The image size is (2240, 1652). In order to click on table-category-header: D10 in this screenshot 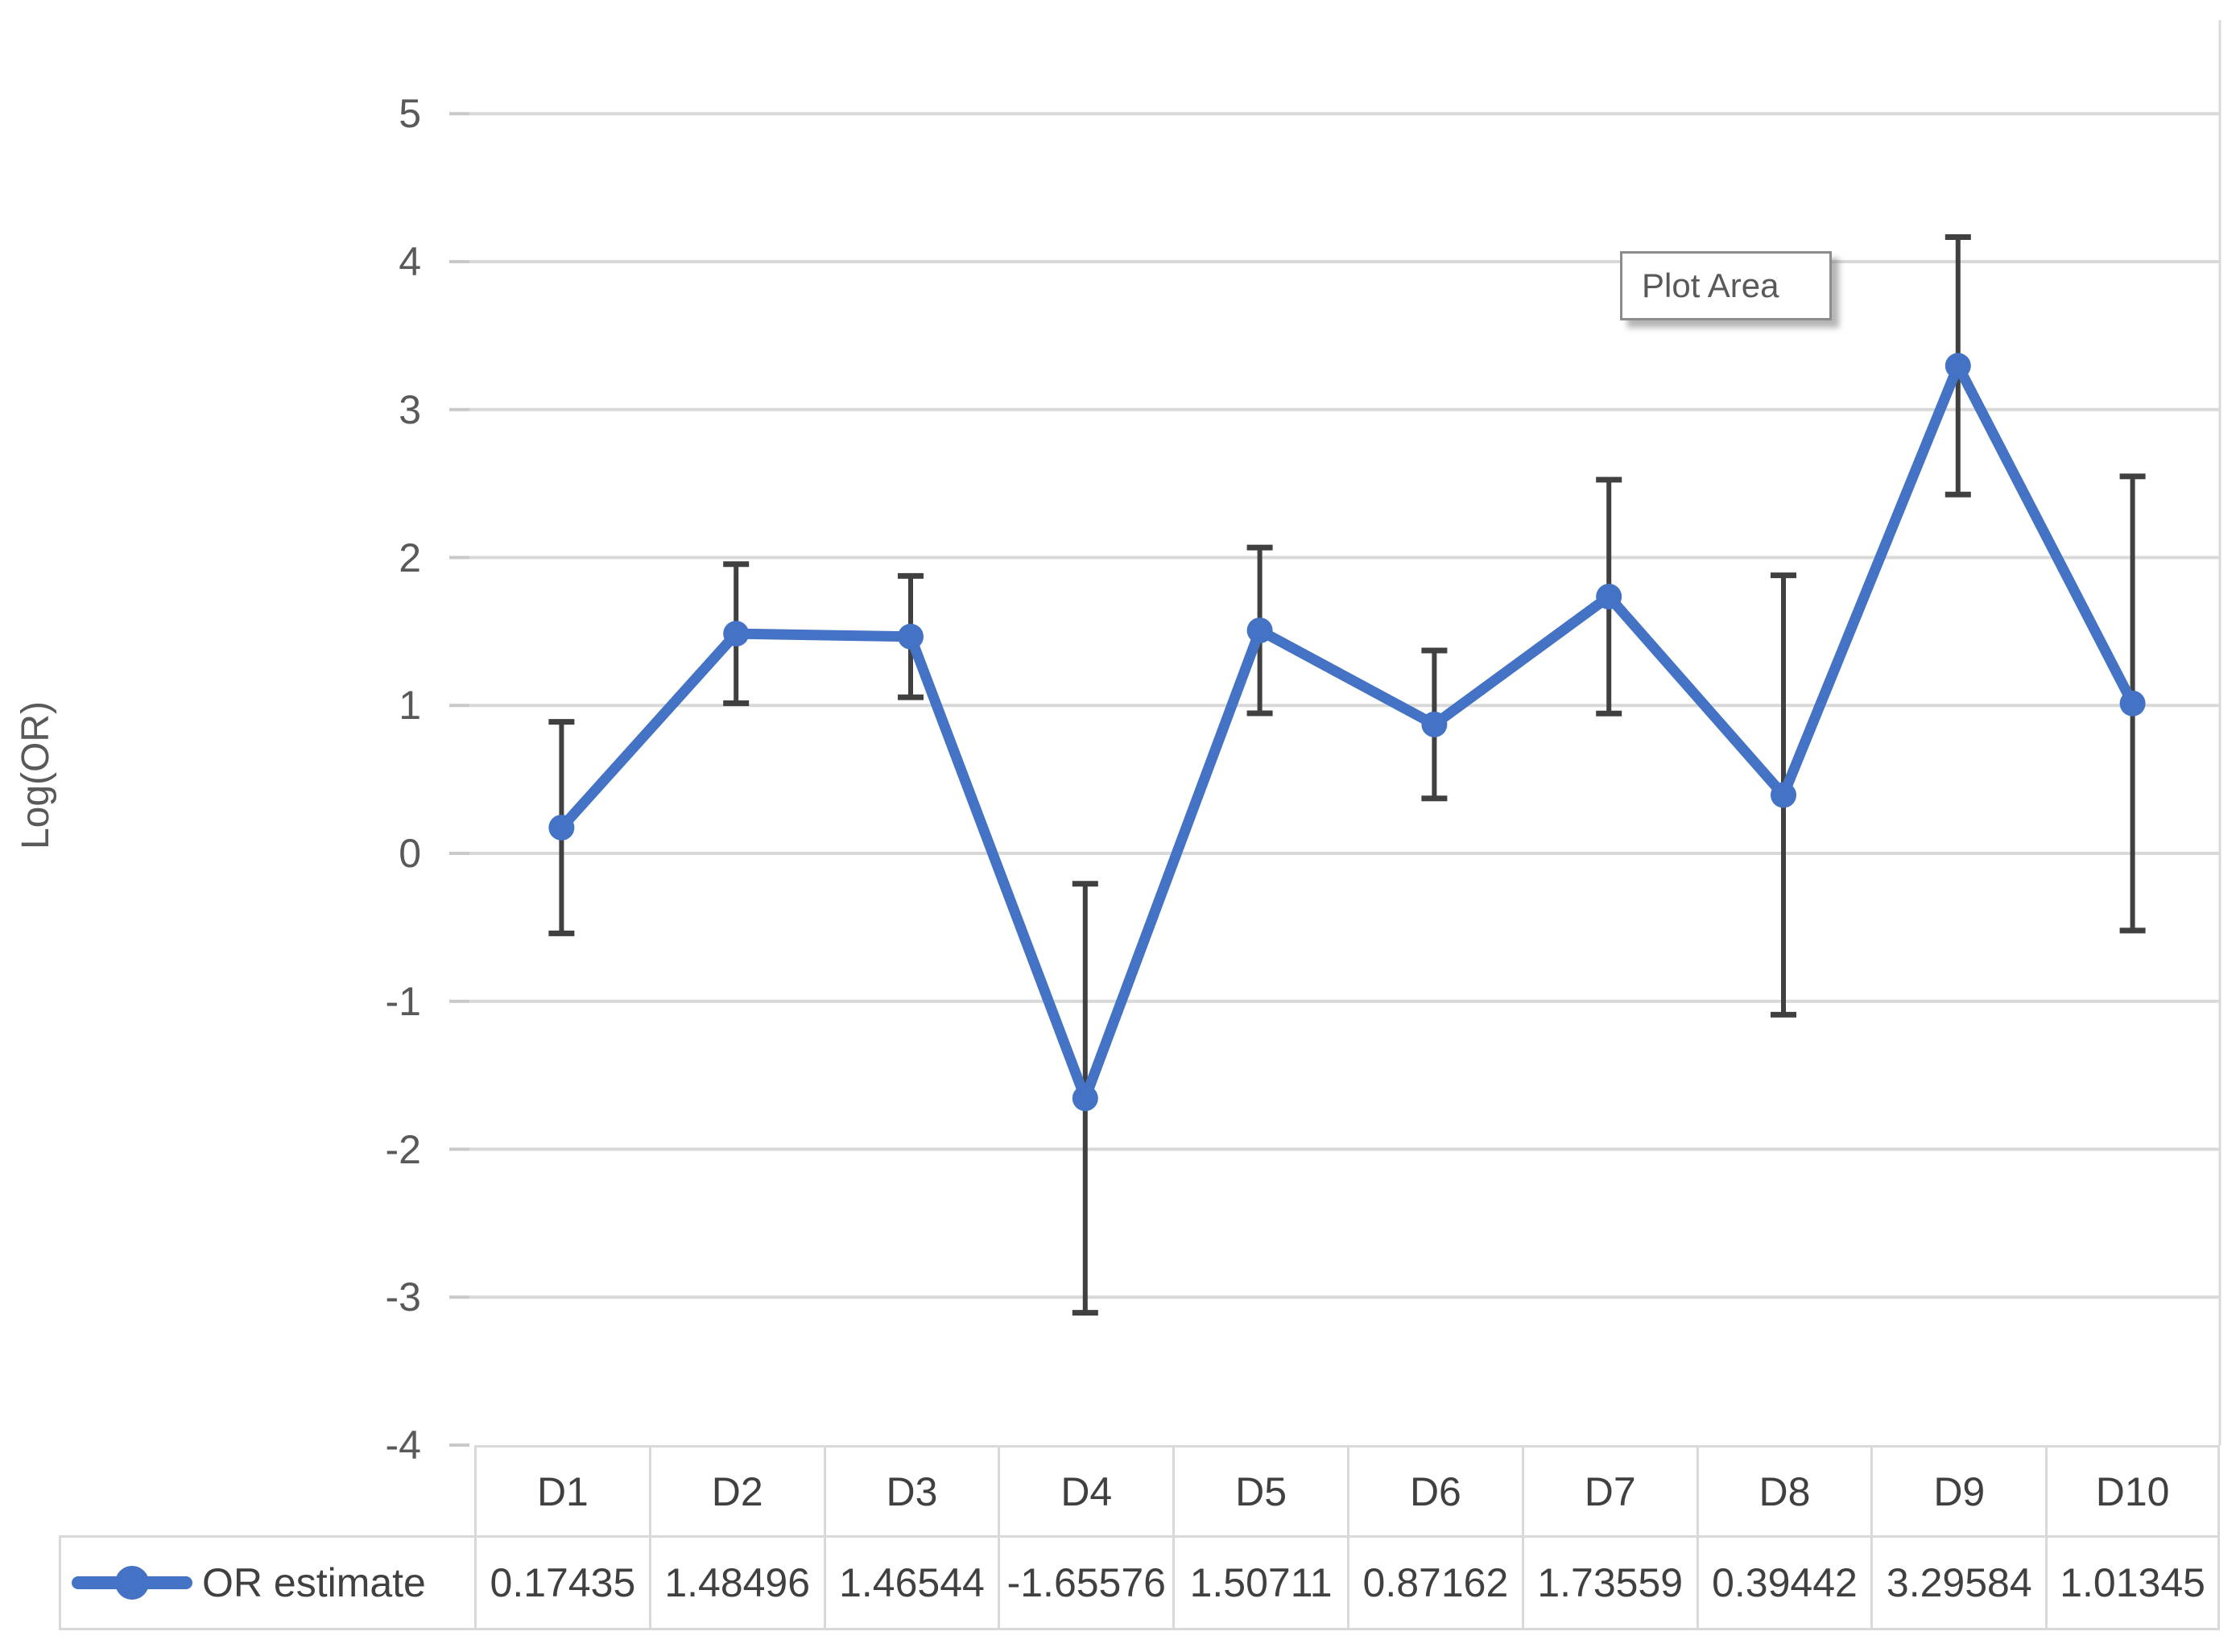, I will do `click(2132, 1490)`.